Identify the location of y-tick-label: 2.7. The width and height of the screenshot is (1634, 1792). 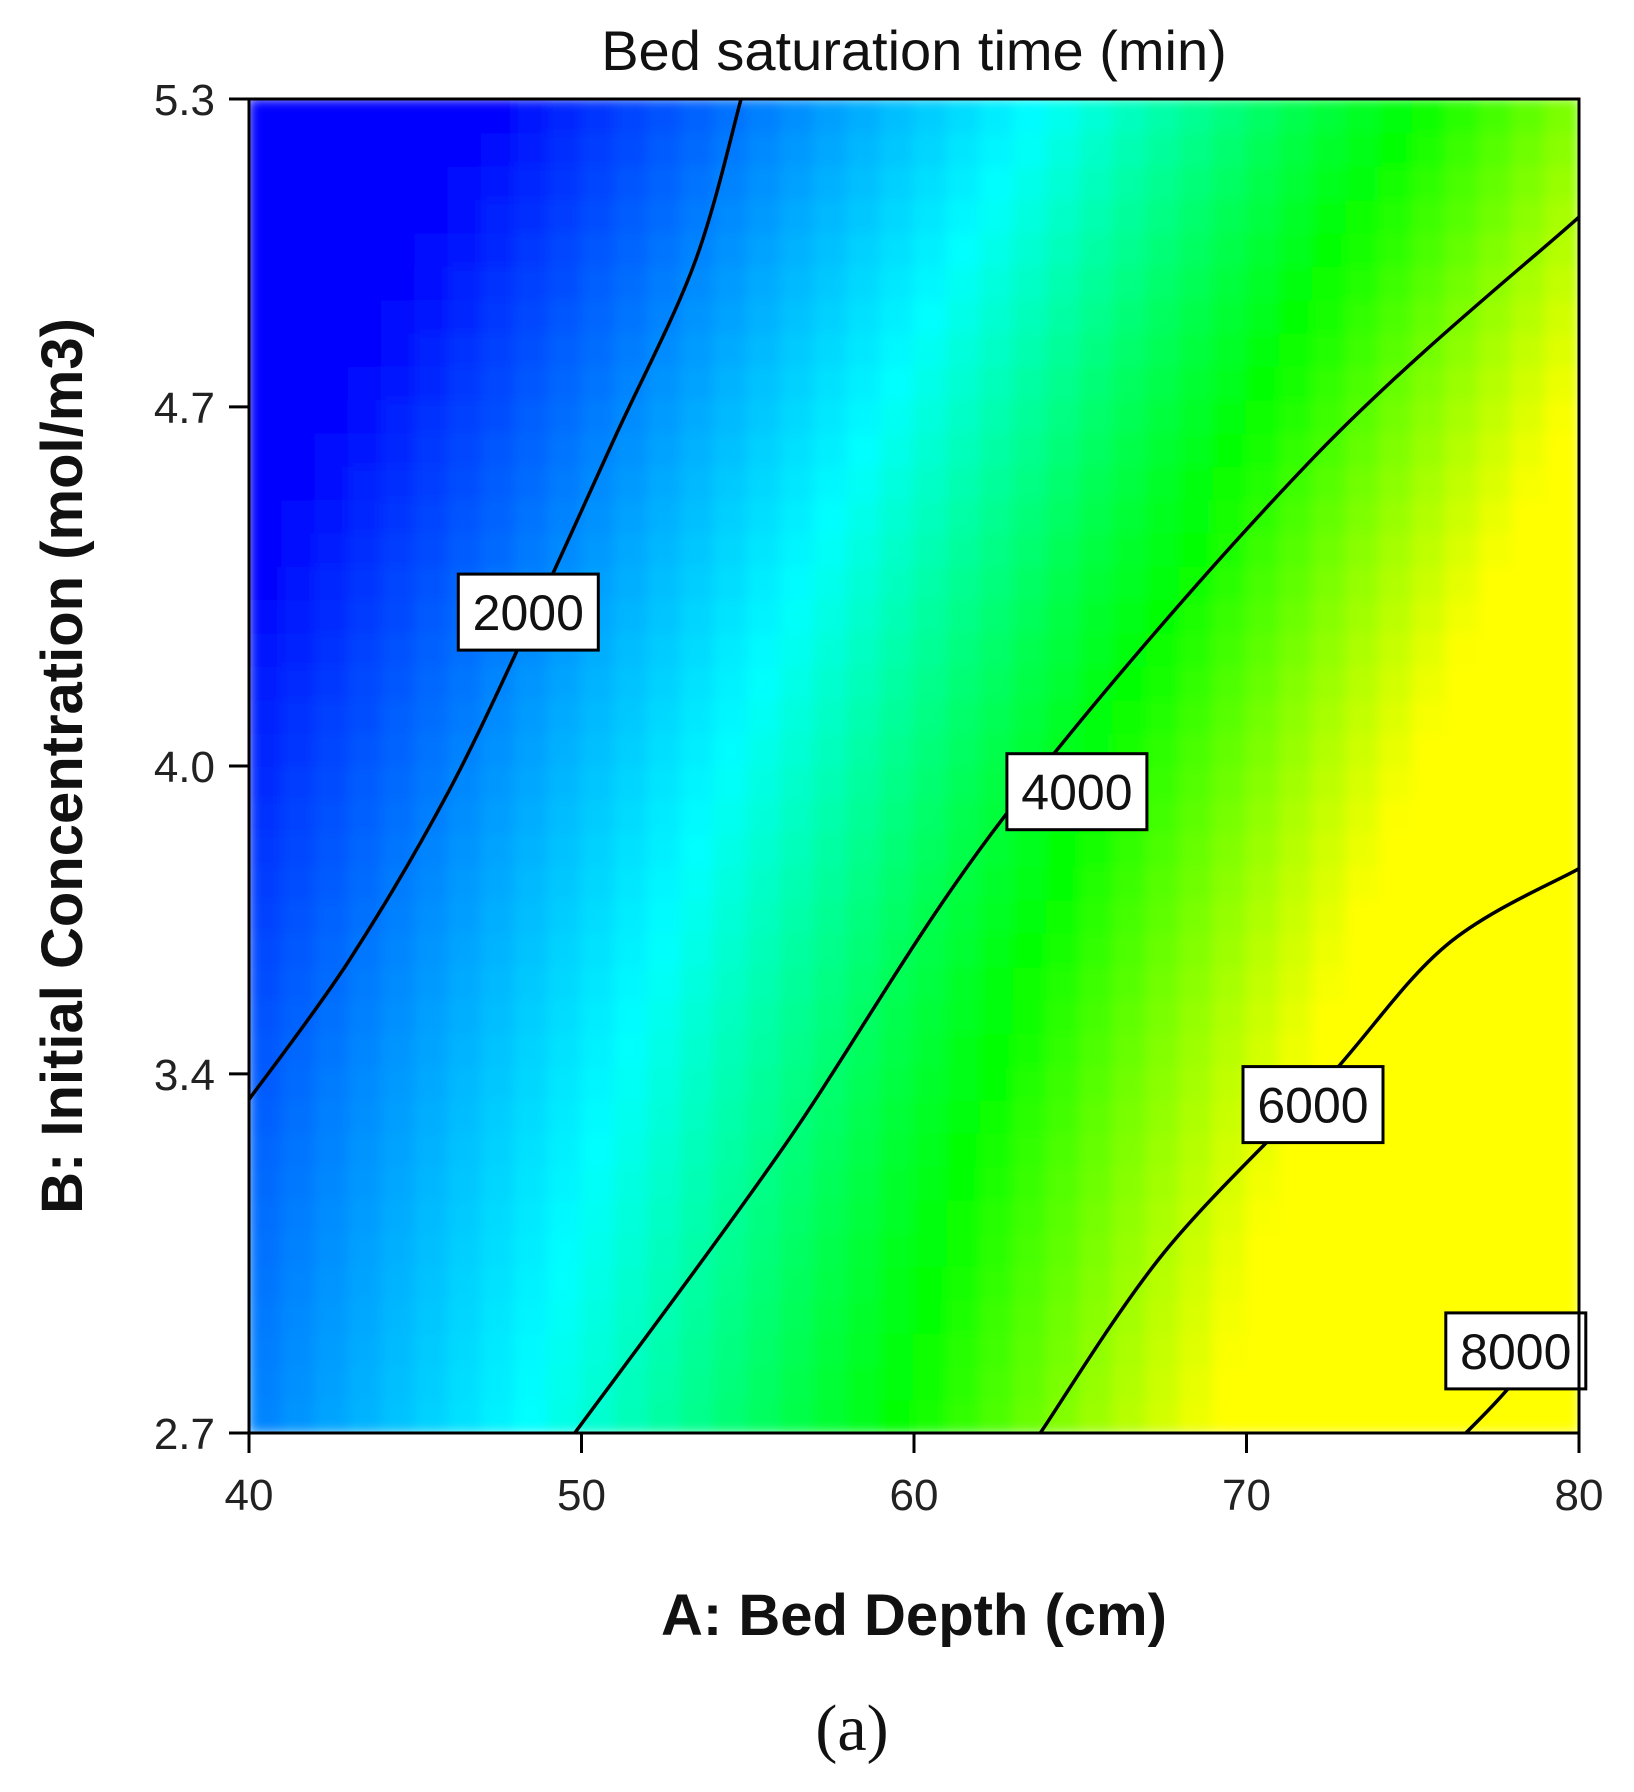
(184, 1434).